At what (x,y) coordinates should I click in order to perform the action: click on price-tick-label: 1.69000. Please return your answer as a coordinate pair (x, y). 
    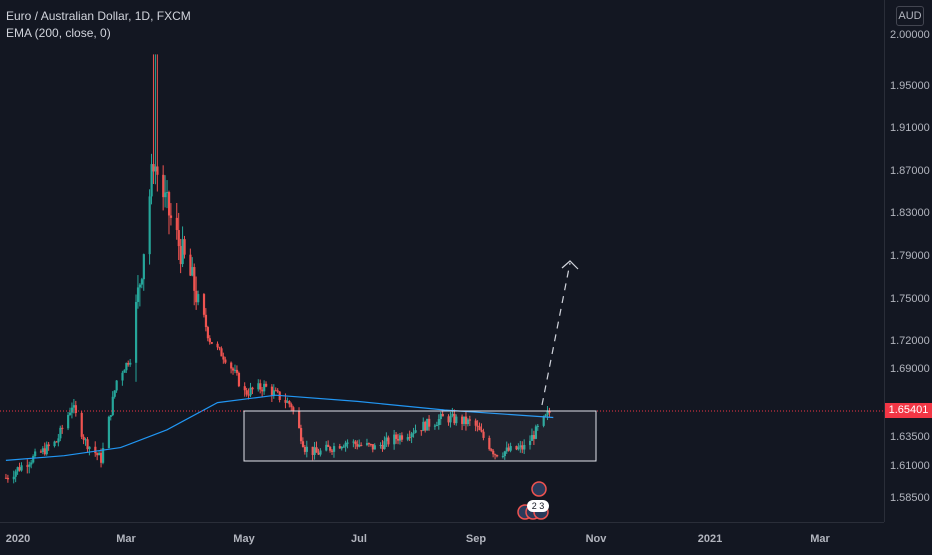
    Looking at the image, I should click on (910, 369).